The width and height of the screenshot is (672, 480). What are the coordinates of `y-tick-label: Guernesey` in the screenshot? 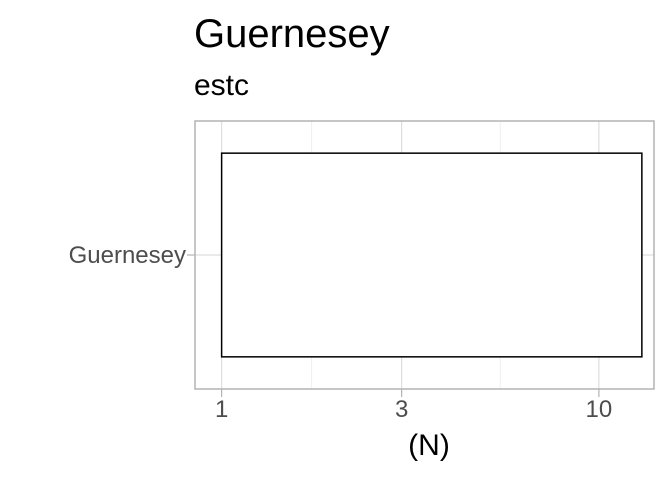 It's located at (127, 255).